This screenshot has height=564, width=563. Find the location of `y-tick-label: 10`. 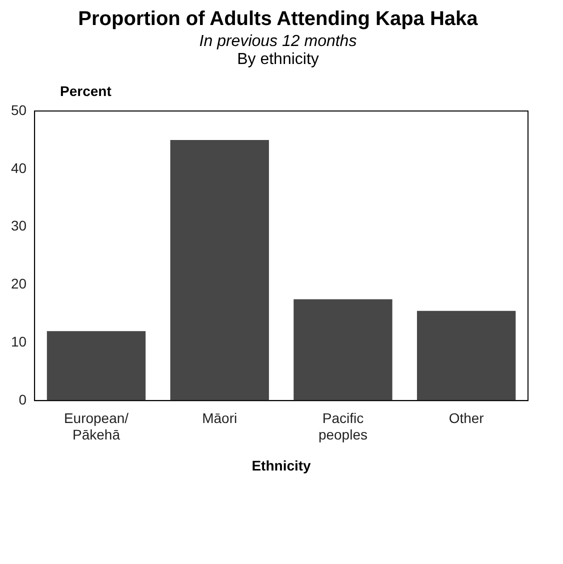

y-tick-label: 10 is located at coordinates (18, 342).